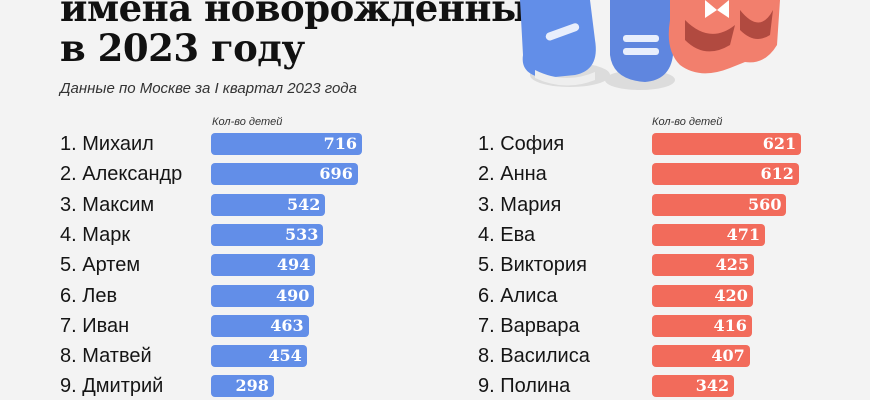 This screenshot has height=400, width=870. Describe the element at coordinates (302, 234) in the screenshot. I see `data-label: 533` at that location.